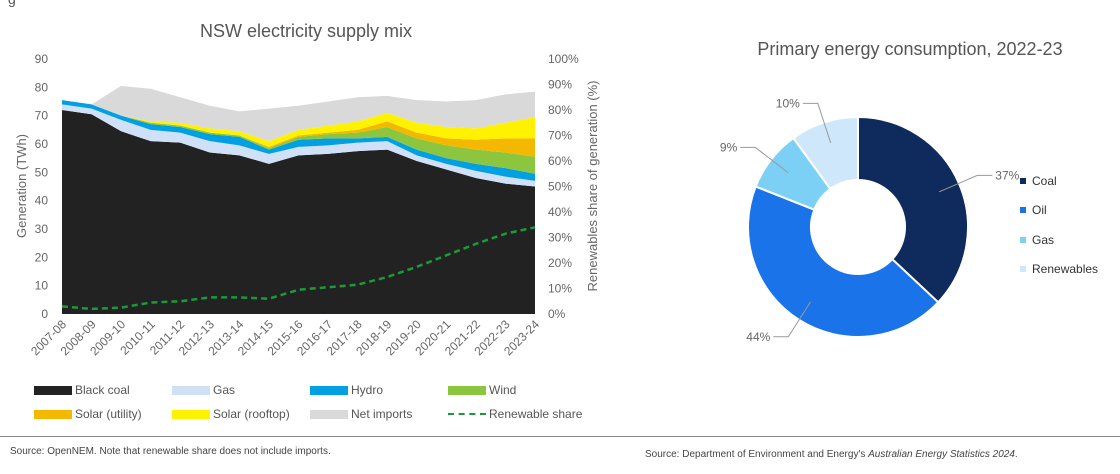 This screenshot has width=1120, height=474. I want to click on pie-title: Primary energy consumption, 2022-23, so click(909, 49).